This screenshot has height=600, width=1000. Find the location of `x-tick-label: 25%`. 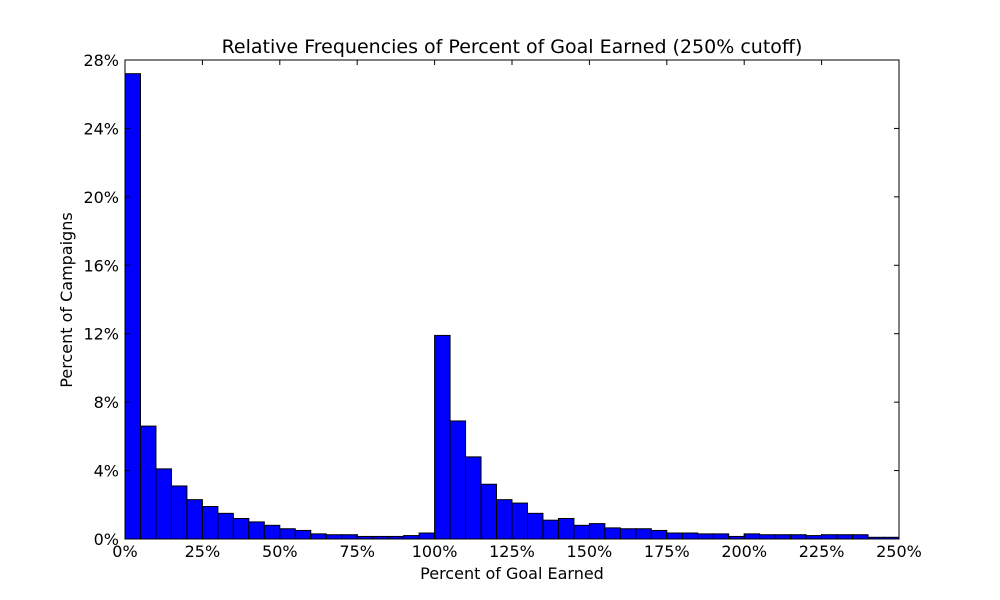

x-tick-label: 25% is located at coordinates (203, 551).